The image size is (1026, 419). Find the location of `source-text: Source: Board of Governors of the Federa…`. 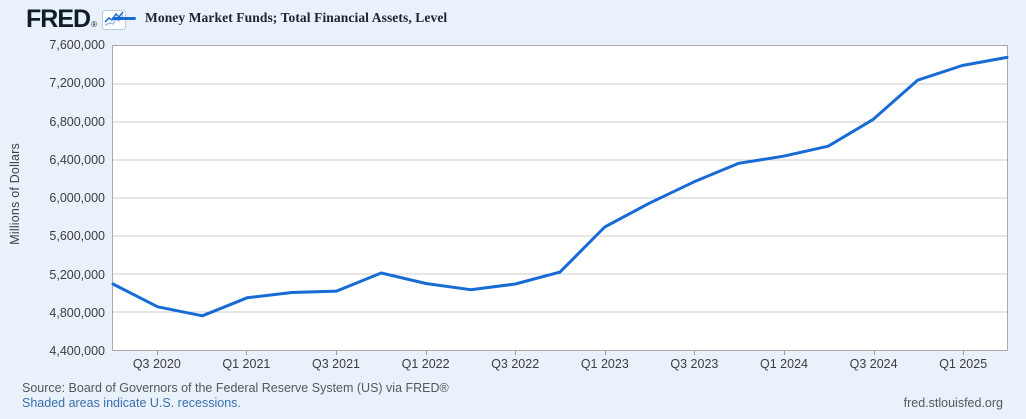

source-text: Source: Board of Governors of the Federa… is located at coordinates (235, 388).